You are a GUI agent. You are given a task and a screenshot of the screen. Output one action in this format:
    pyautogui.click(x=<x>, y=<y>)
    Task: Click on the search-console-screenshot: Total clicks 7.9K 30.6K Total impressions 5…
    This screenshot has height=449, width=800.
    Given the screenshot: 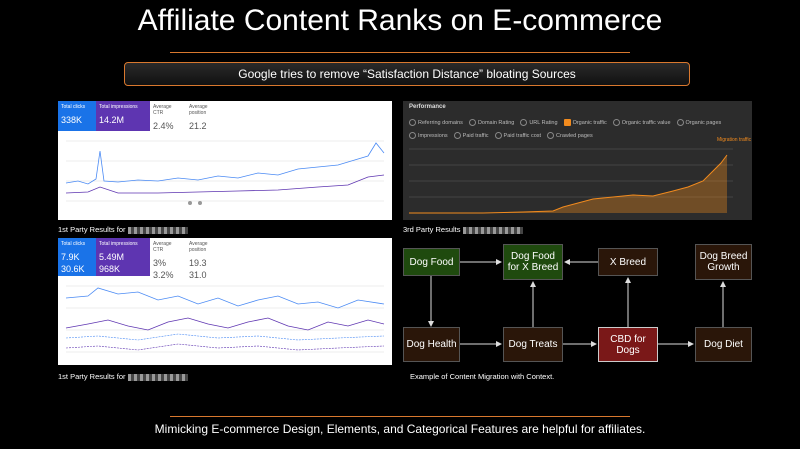 What is the action you would take?
    pyautogui.click(x=225, y=301)
    